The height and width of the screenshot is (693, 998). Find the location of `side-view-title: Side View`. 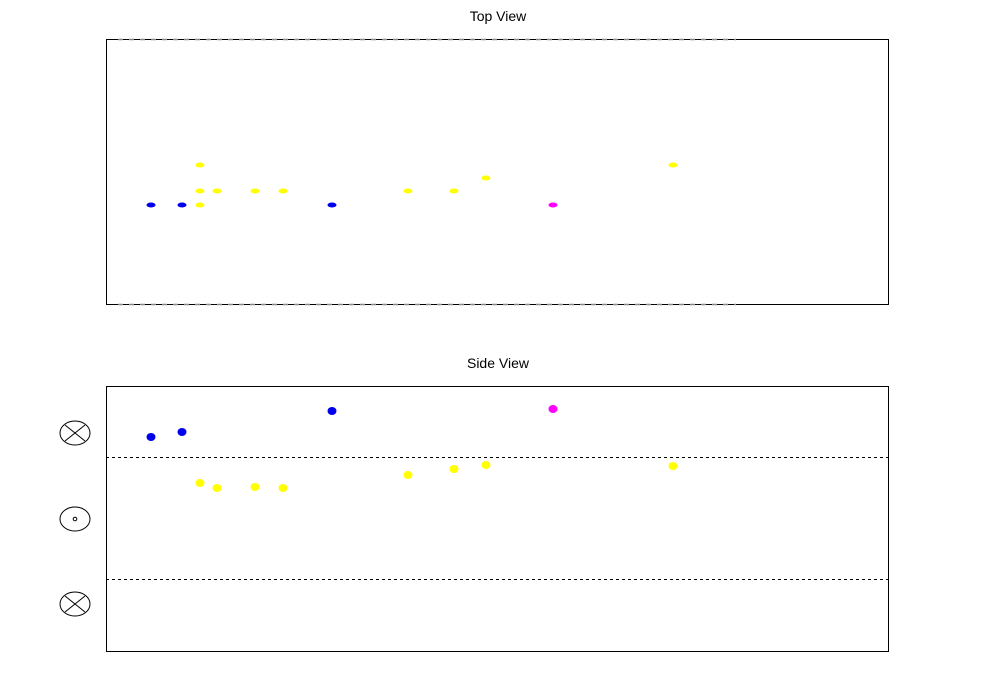

side-view-title: Side View is located at coordinates (497, 363).